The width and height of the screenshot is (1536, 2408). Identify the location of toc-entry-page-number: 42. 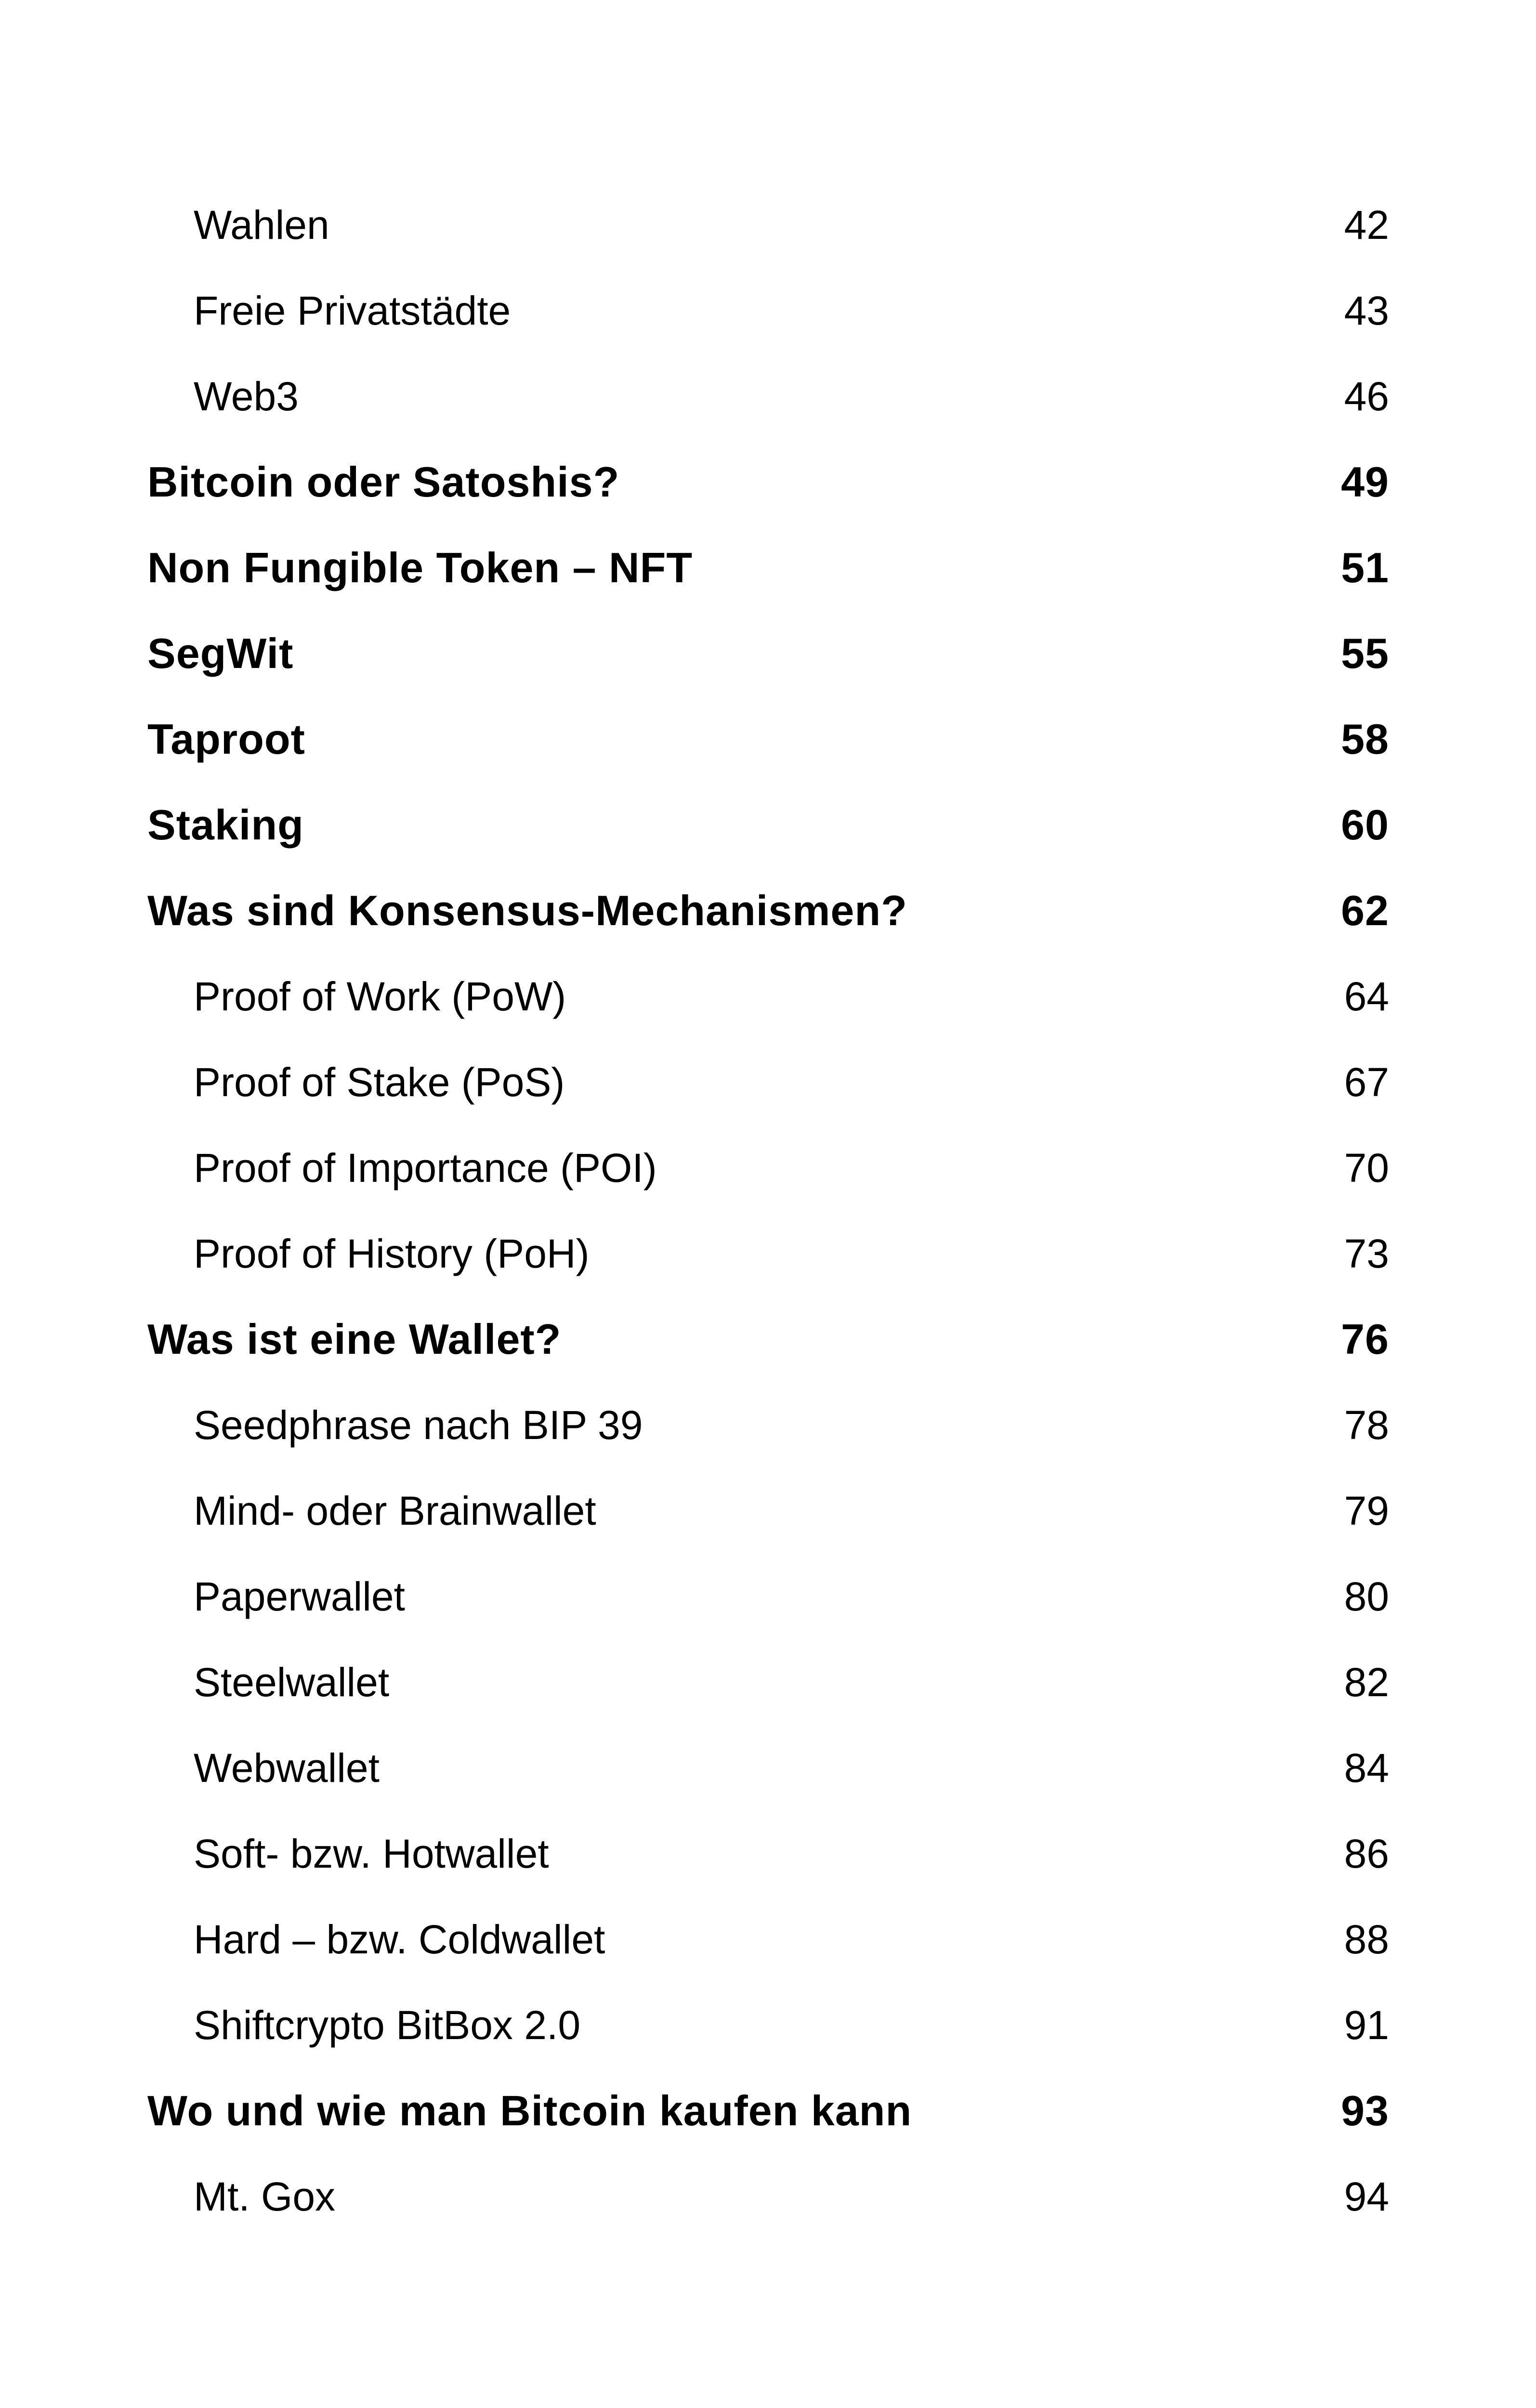
(1366, 225).